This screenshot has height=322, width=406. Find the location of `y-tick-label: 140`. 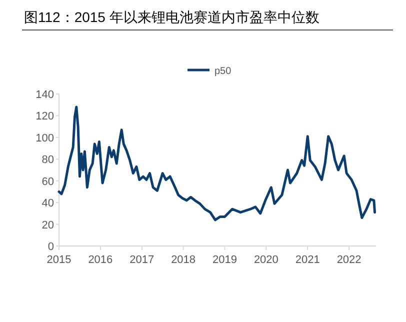

y-tick-label: 140 is located at coordinates (45, 95).